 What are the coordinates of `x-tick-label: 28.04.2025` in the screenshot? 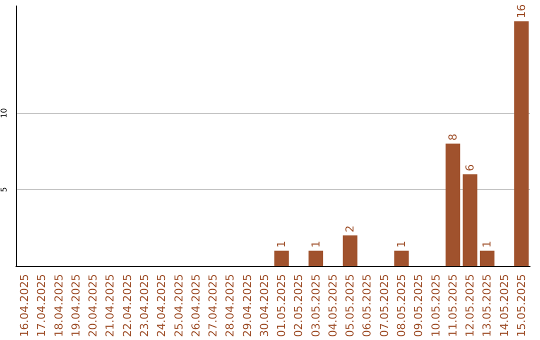 It's located at (230, 306).